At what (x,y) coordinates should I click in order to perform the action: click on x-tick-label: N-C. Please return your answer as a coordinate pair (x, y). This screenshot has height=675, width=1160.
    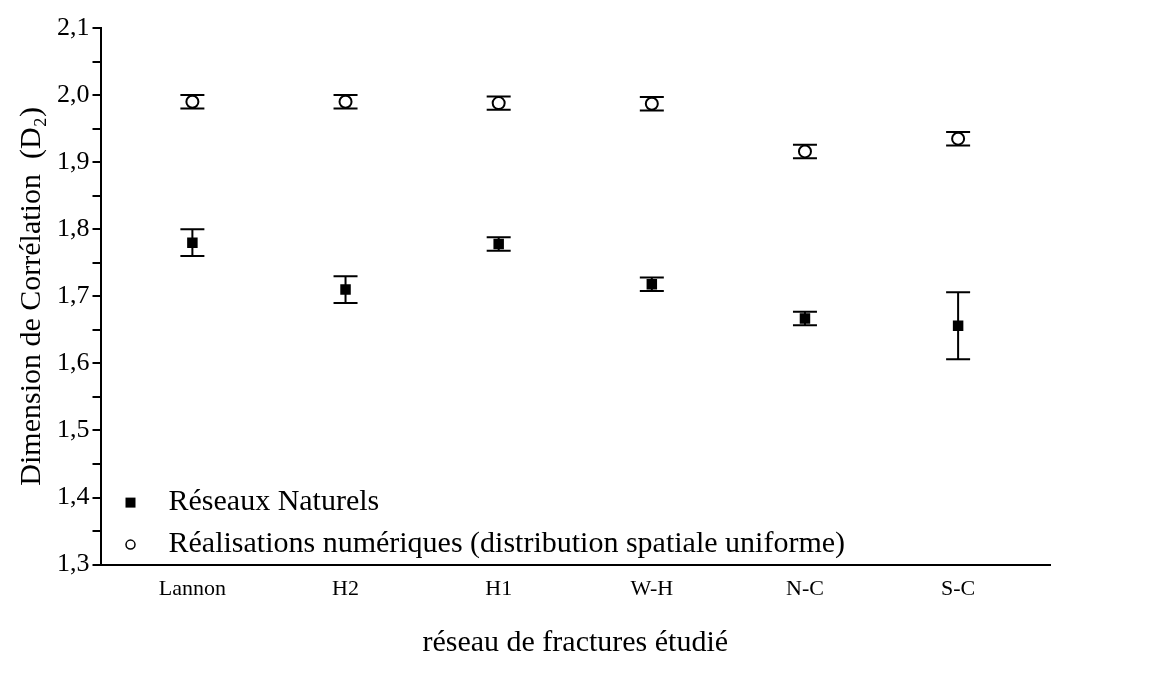
    Looking at the image, I should click on (805, 587).